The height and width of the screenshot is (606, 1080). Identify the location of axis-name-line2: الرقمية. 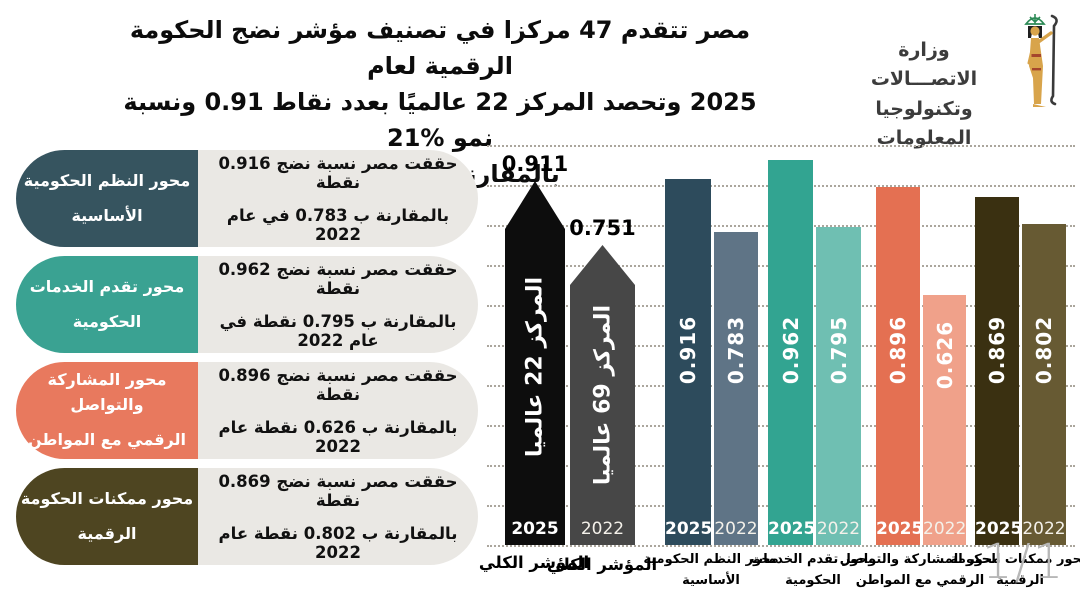
(107, 533).